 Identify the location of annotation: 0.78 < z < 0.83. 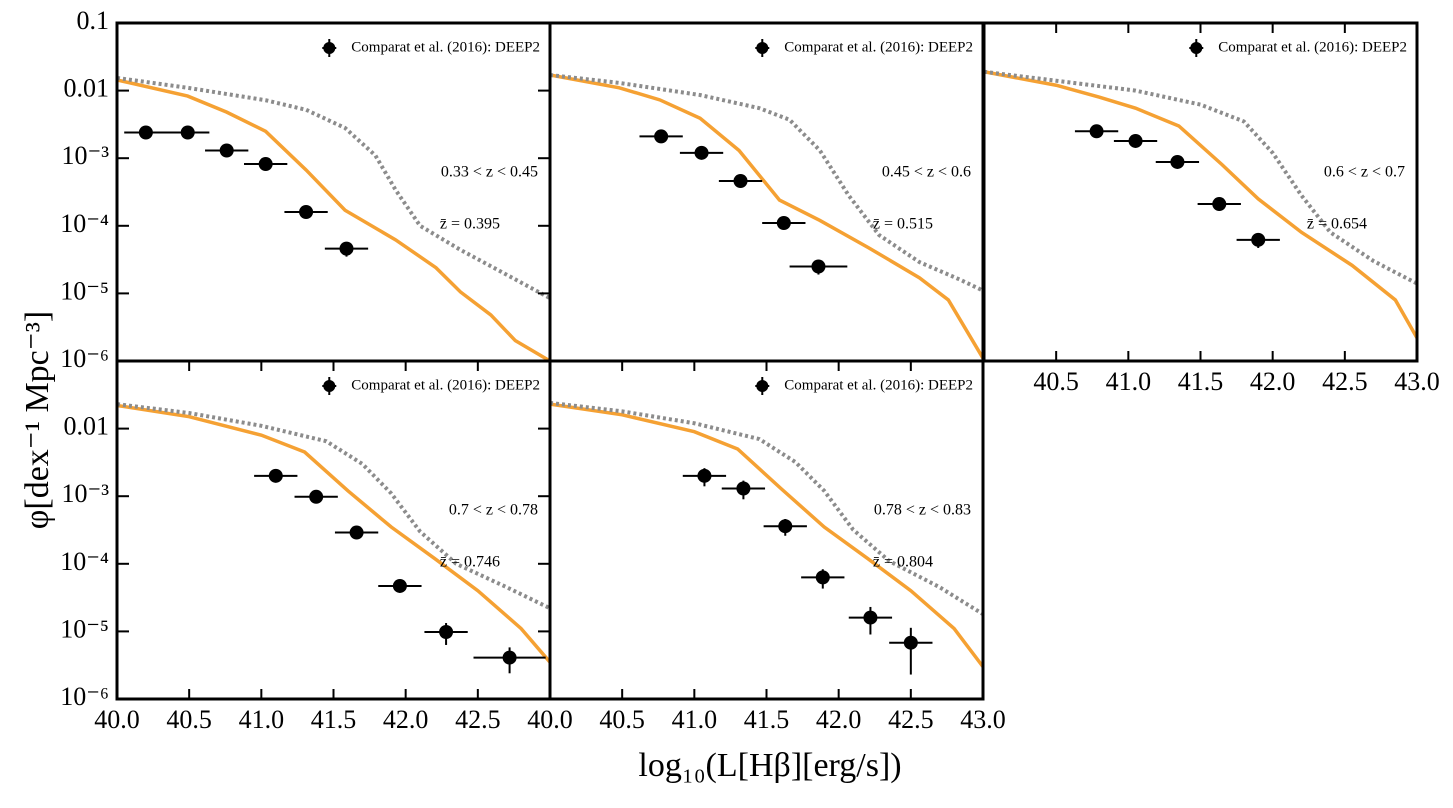
(922, 510).